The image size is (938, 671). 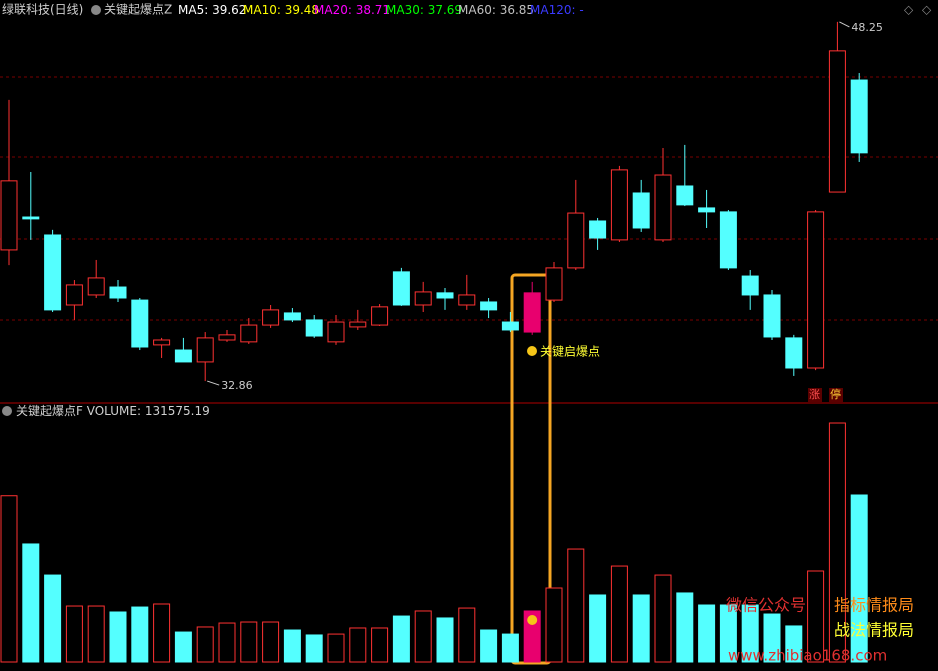 I want to click on volume-label: VOLUME:, so click(x=114, y=411).